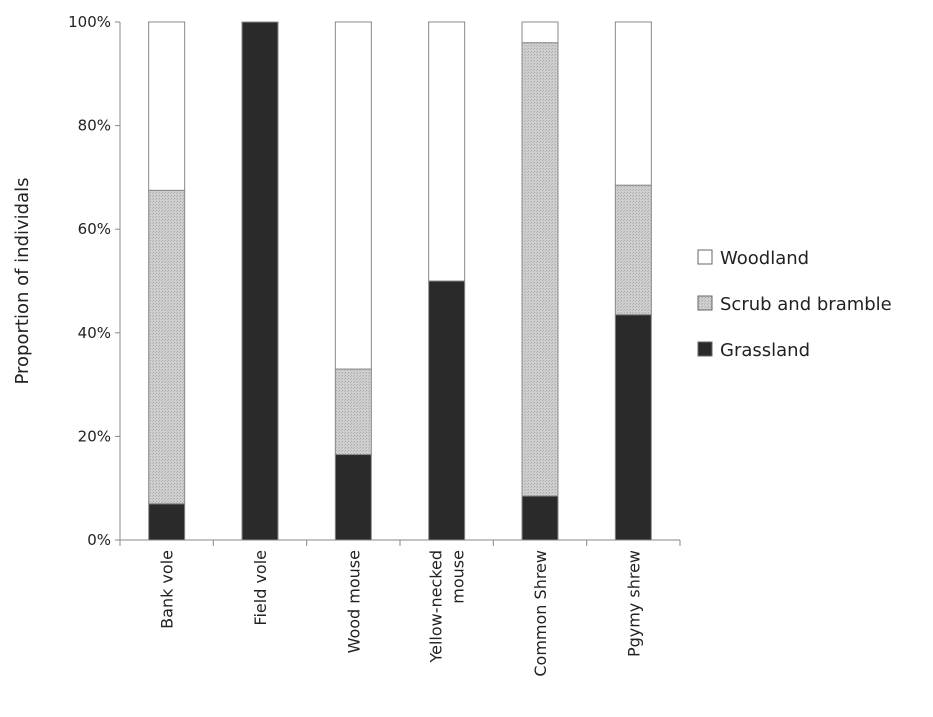 Image resolution: width=933 pixels, height=717 pixels. I want to click on x-category-label: Bank vole, so click(167, 589).